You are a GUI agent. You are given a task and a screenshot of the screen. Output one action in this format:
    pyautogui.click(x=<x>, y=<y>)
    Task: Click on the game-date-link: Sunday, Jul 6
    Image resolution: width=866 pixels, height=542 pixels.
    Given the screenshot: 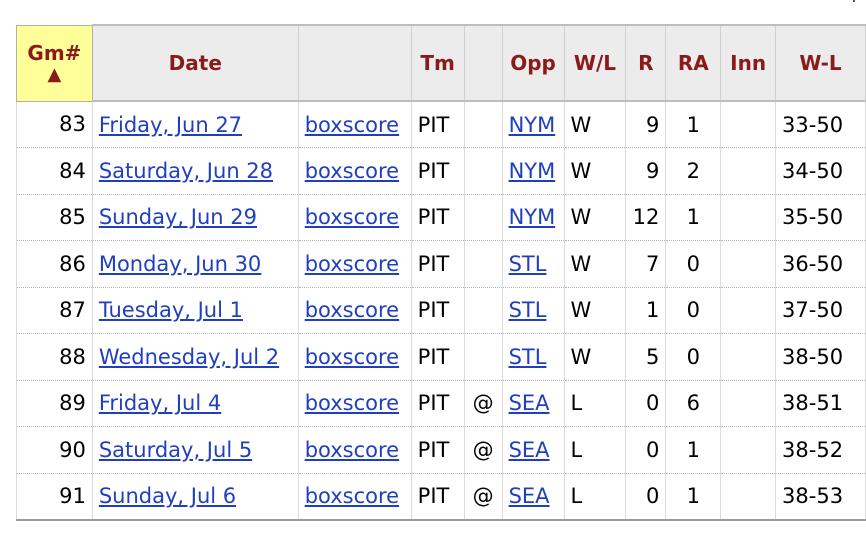 What is the action you would take?
    pyautogui.click(x=167, y=496)
    